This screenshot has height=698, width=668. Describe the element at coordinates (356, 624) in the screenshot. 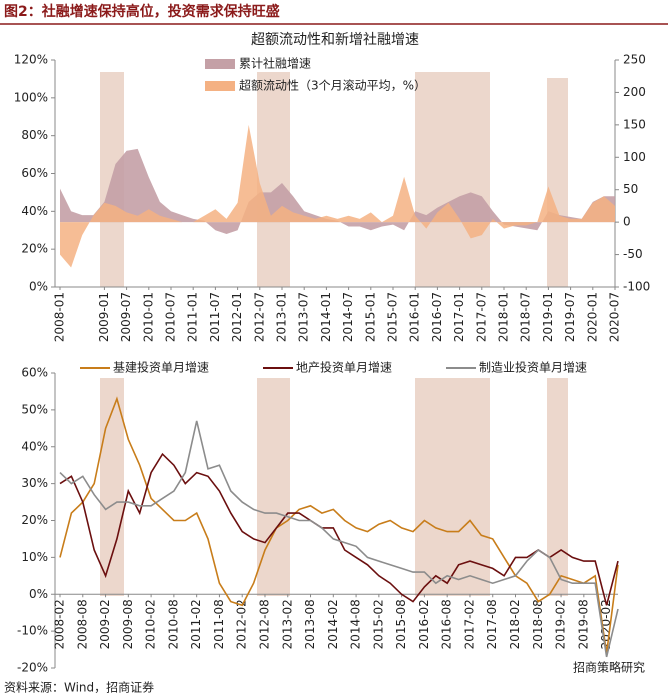

I see `x-tick-label: 2014-08` at that location.